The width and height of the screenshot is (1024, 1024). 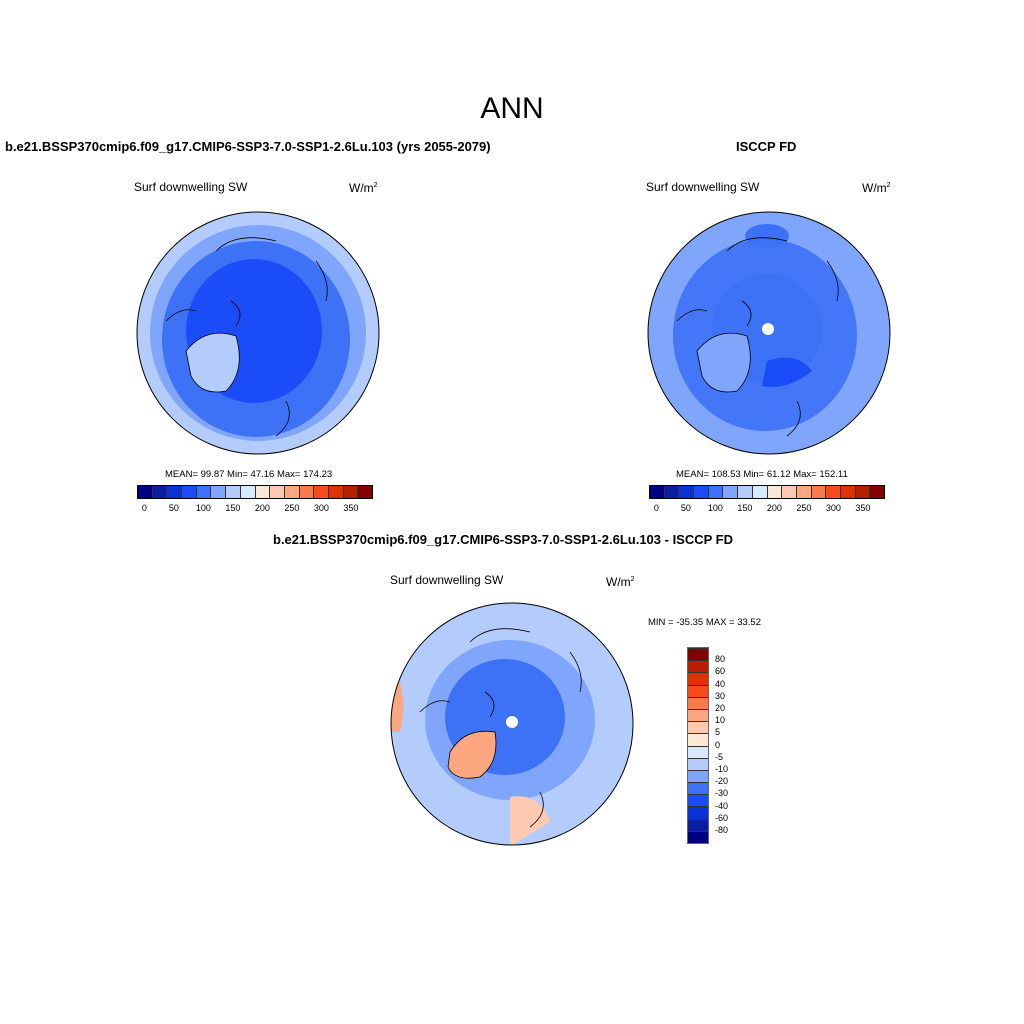 I want to click on panel3-colorbar-ticks: 80 60 40 30 20 10 5 0 -5 -10 -20 -30 -40 -60 -80, so click(x=732, y=747).